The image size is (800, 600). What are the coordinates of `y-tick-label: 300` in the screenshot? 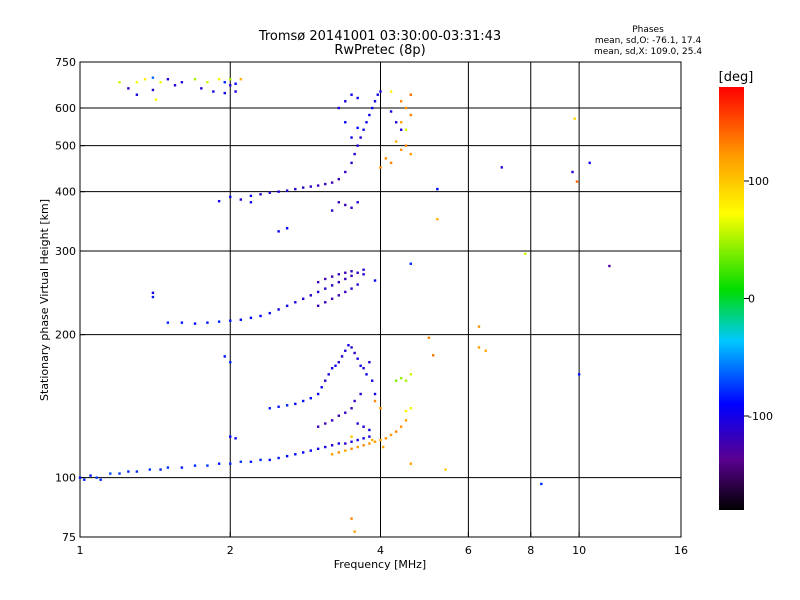 It's located at (65, 251).